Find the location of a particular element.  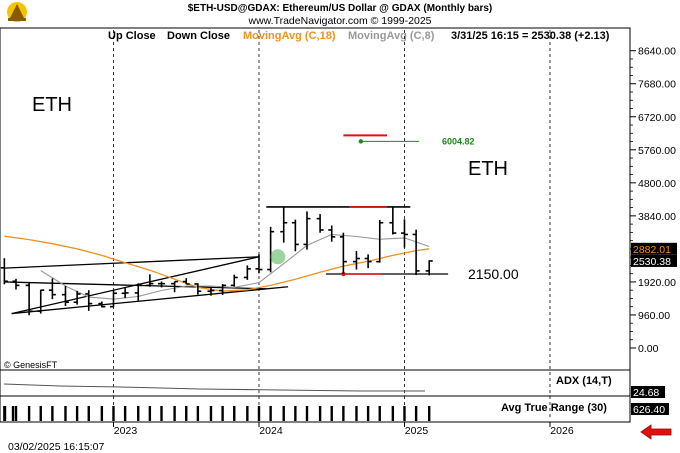

copyright-label: © GenesisFT is located at coordinates (31, 365).